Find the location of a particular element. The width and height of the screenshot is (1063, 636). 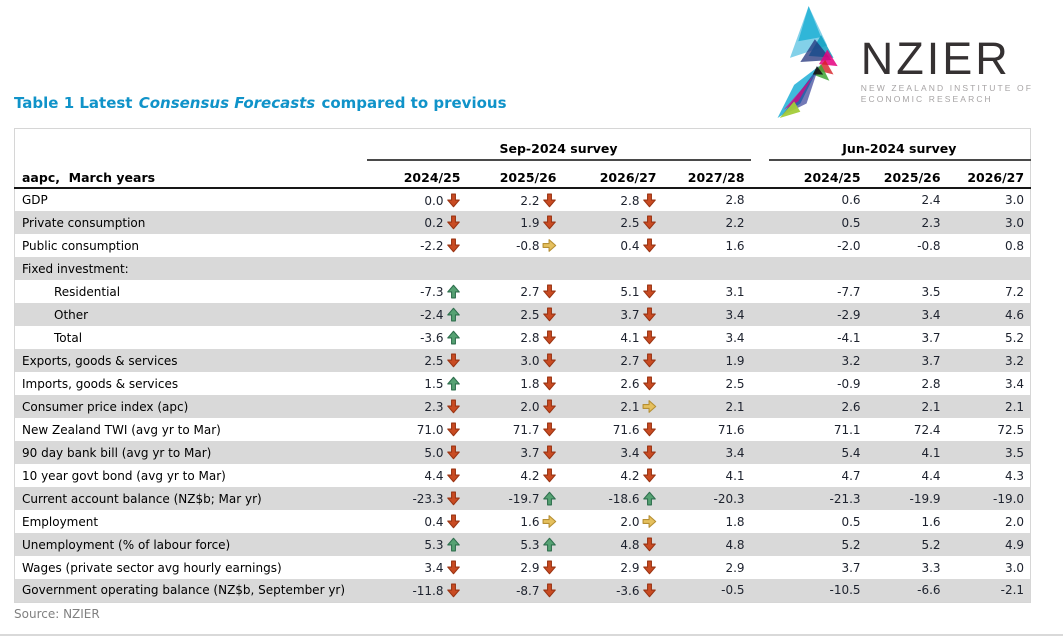

value-text: -2.0 is located at coordinates (849, 245).